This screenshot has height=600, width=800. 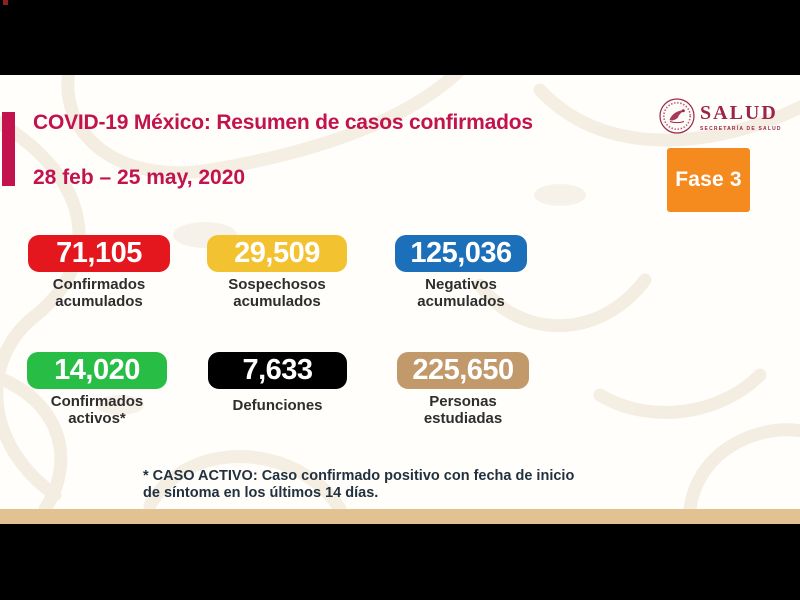 I want to click on stat-sospechosos-acumulados: 29,509 Sospechosos acumulados, so click(x=277, y=272).